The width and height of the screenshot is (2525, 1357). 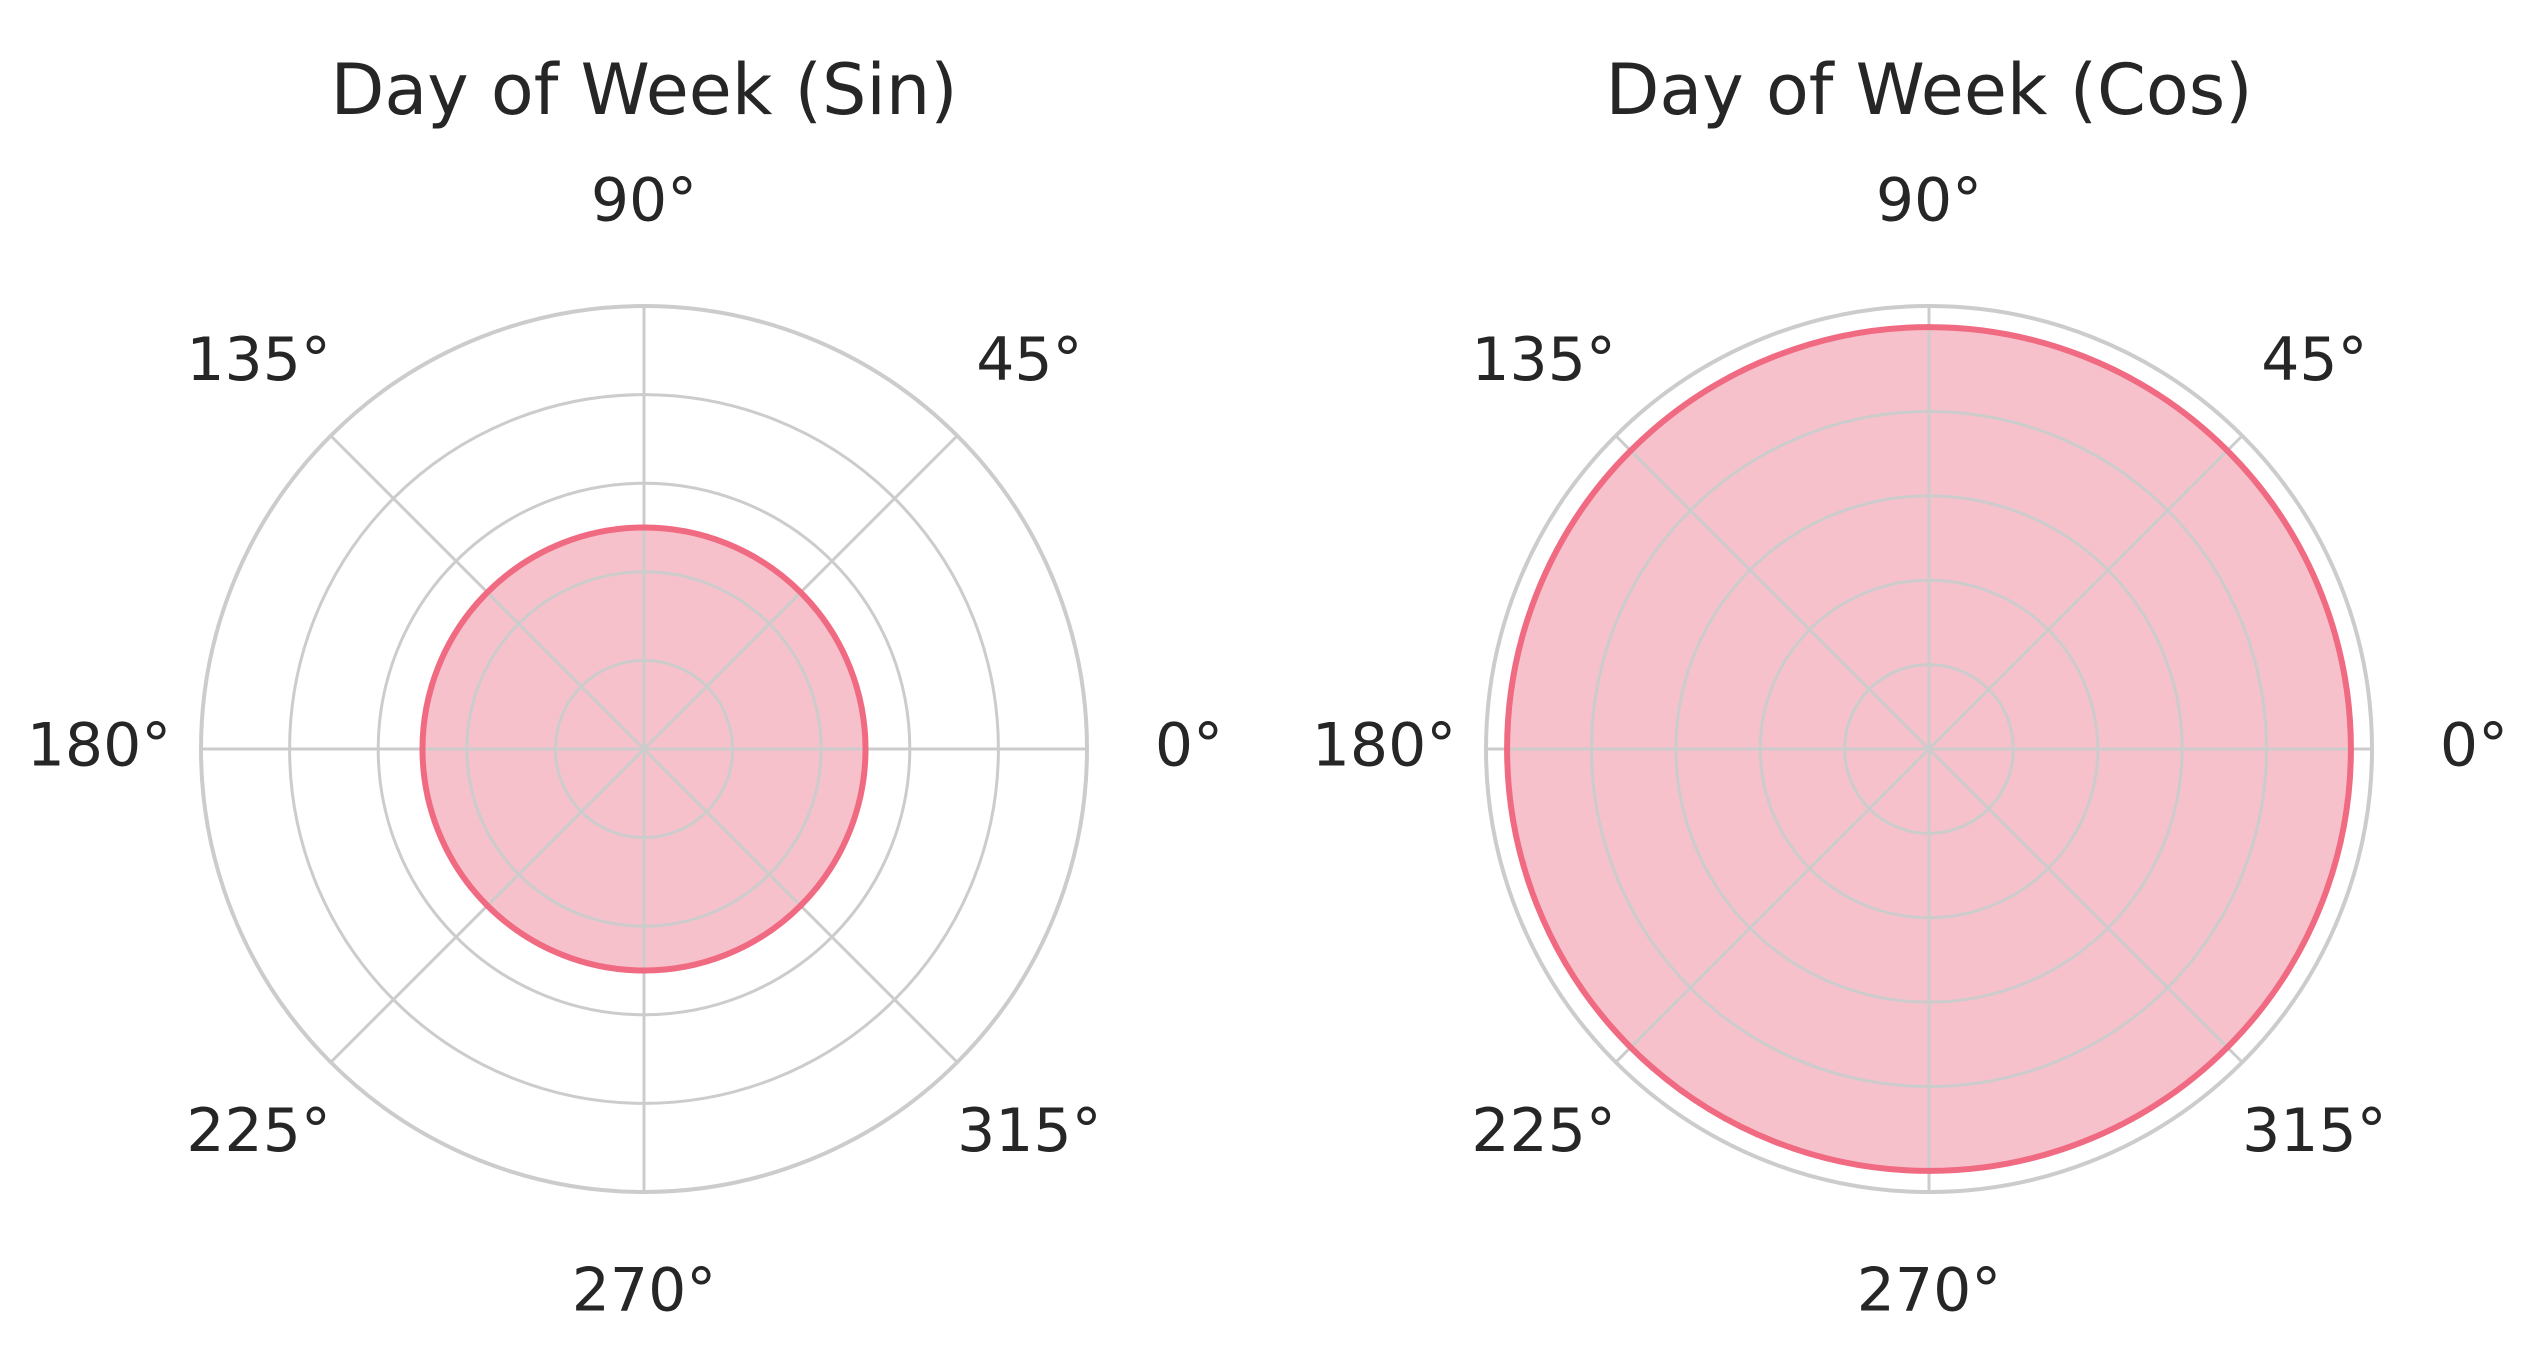 What do you see at coordinates (643, 90) in the screenshot?
I see `chart-title: Day of Week (Sin)` at bounding box center [643, 90].